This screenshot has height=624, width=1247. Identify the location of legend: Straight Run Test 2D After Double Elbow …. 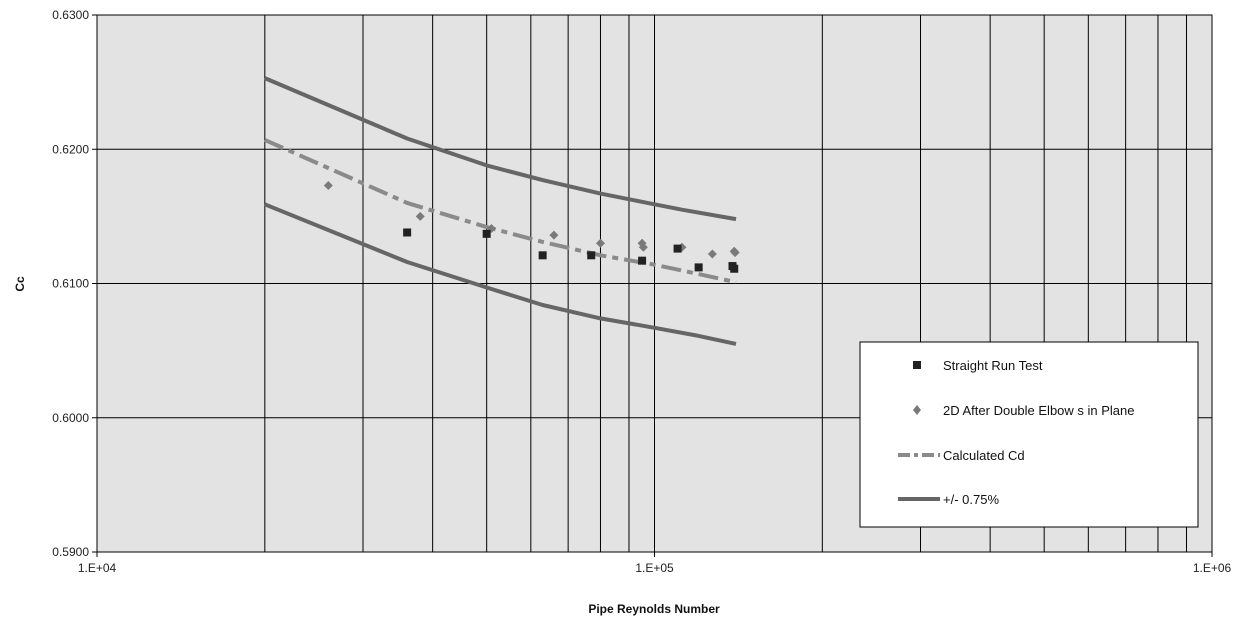
(1029, 434).